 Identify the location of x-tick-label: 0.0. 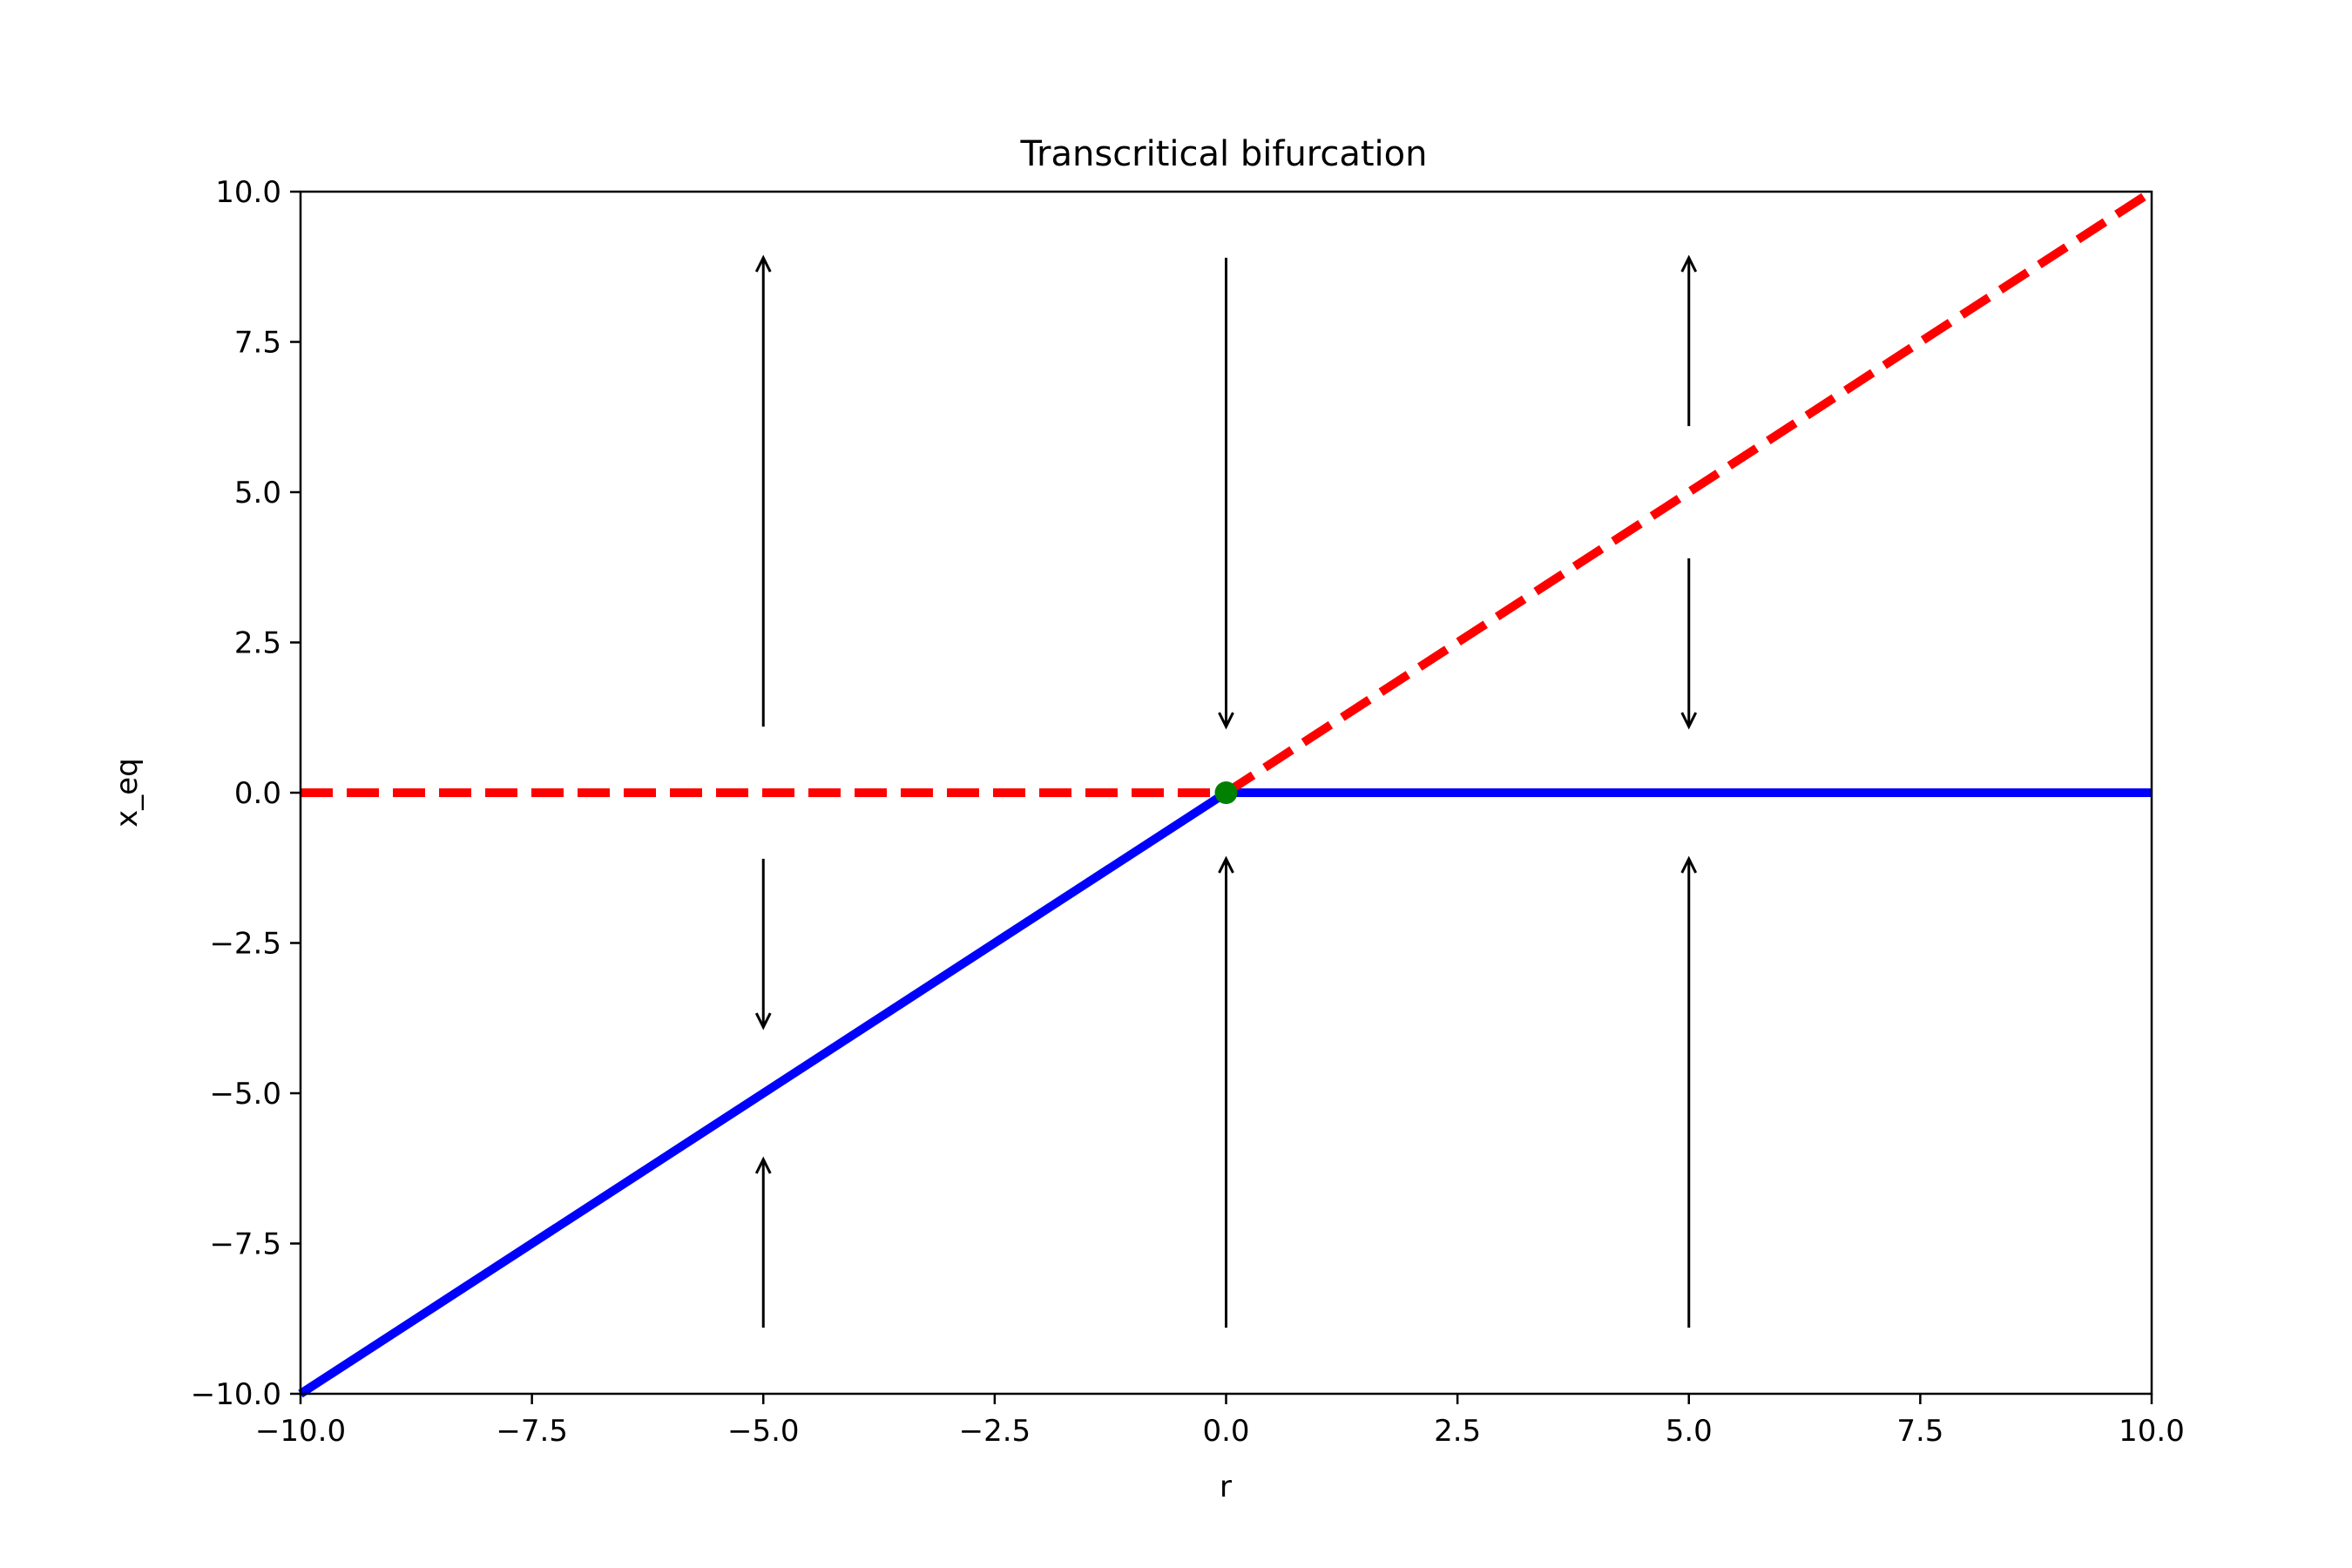
(1225, 1431).